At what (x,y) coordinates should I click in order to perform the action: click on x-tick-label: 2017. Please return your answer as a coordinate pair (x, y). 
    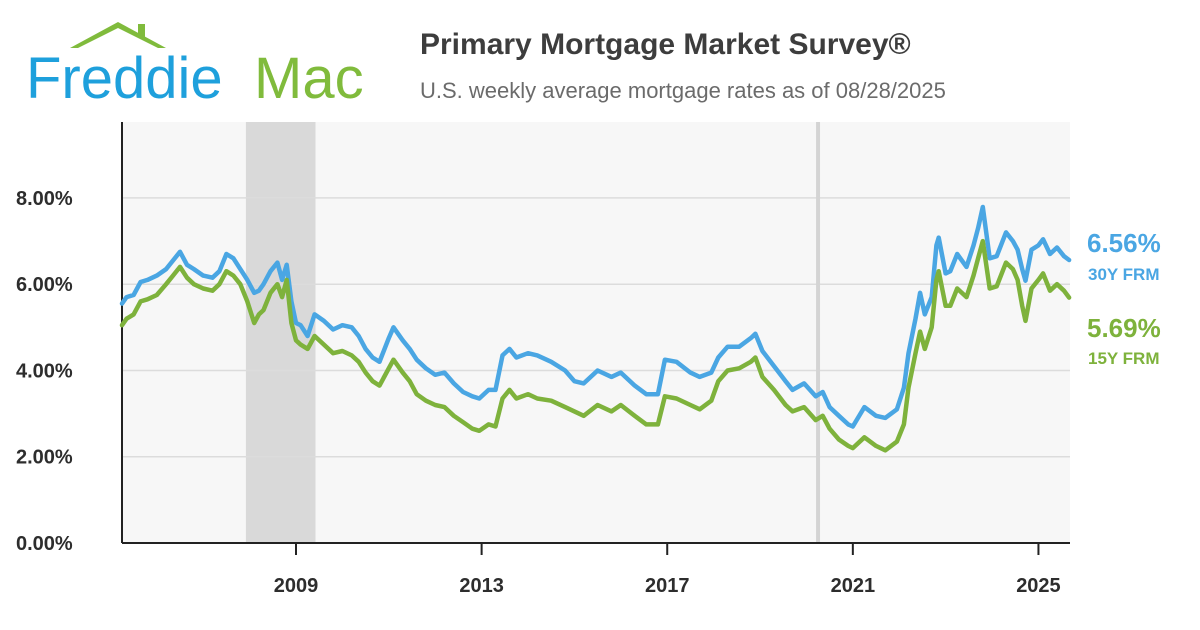
    Looking at the image, I should click on (667, 586).